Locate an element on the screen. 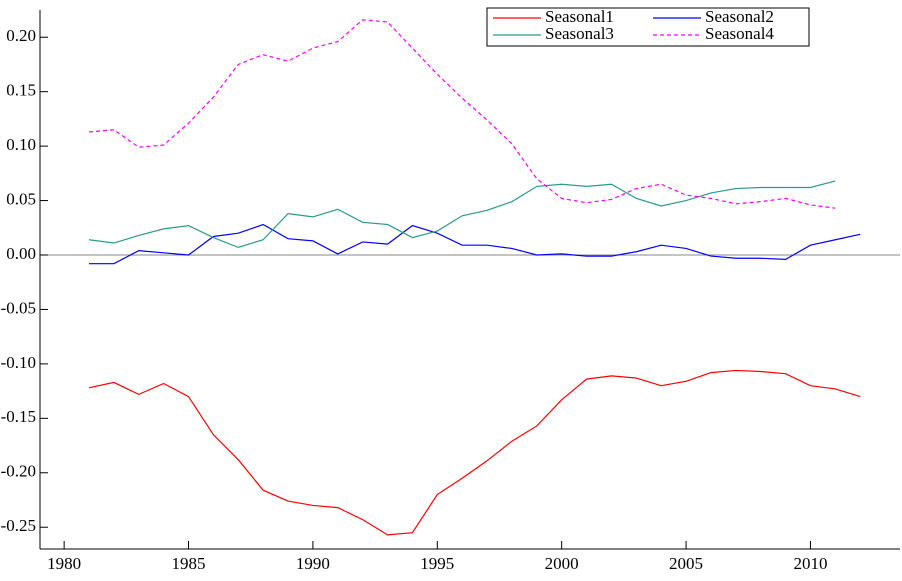 The image size is (902, 581). x-tick-label: 2005 is located at coordinates (686, 563).